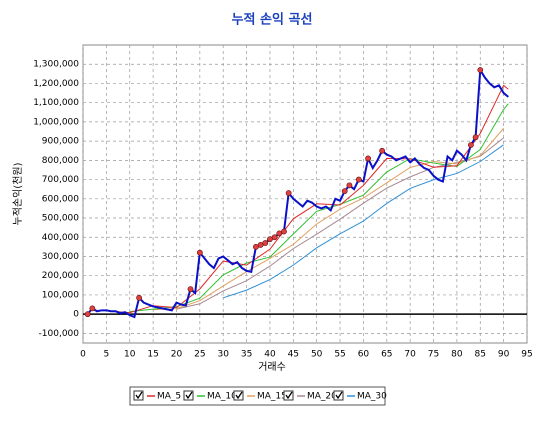  Describe the element at coordinates (56, 65) in the screenshot. I see `y-tick-label: 1,300,000` at that location.